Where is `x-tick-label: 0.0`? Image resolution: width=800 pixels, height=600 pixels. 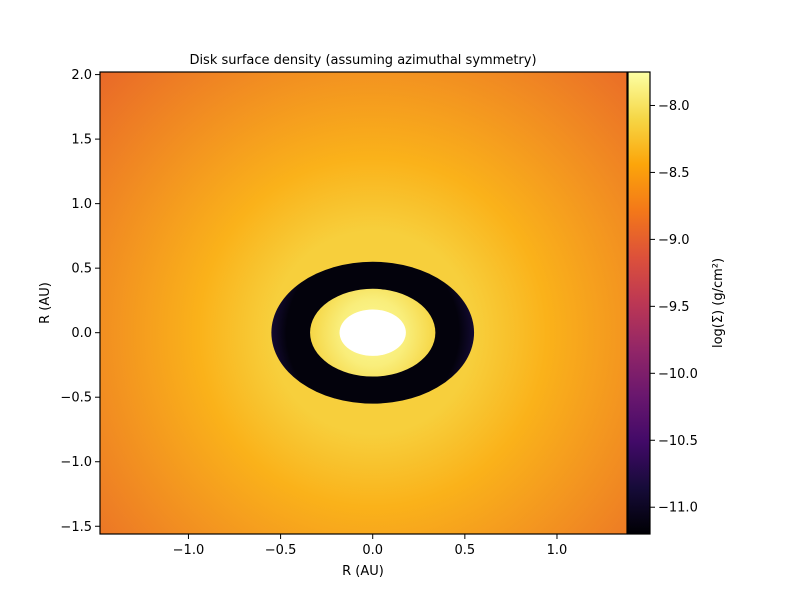
x-tick-label: 0.0 is located at coordinates (372, 550).